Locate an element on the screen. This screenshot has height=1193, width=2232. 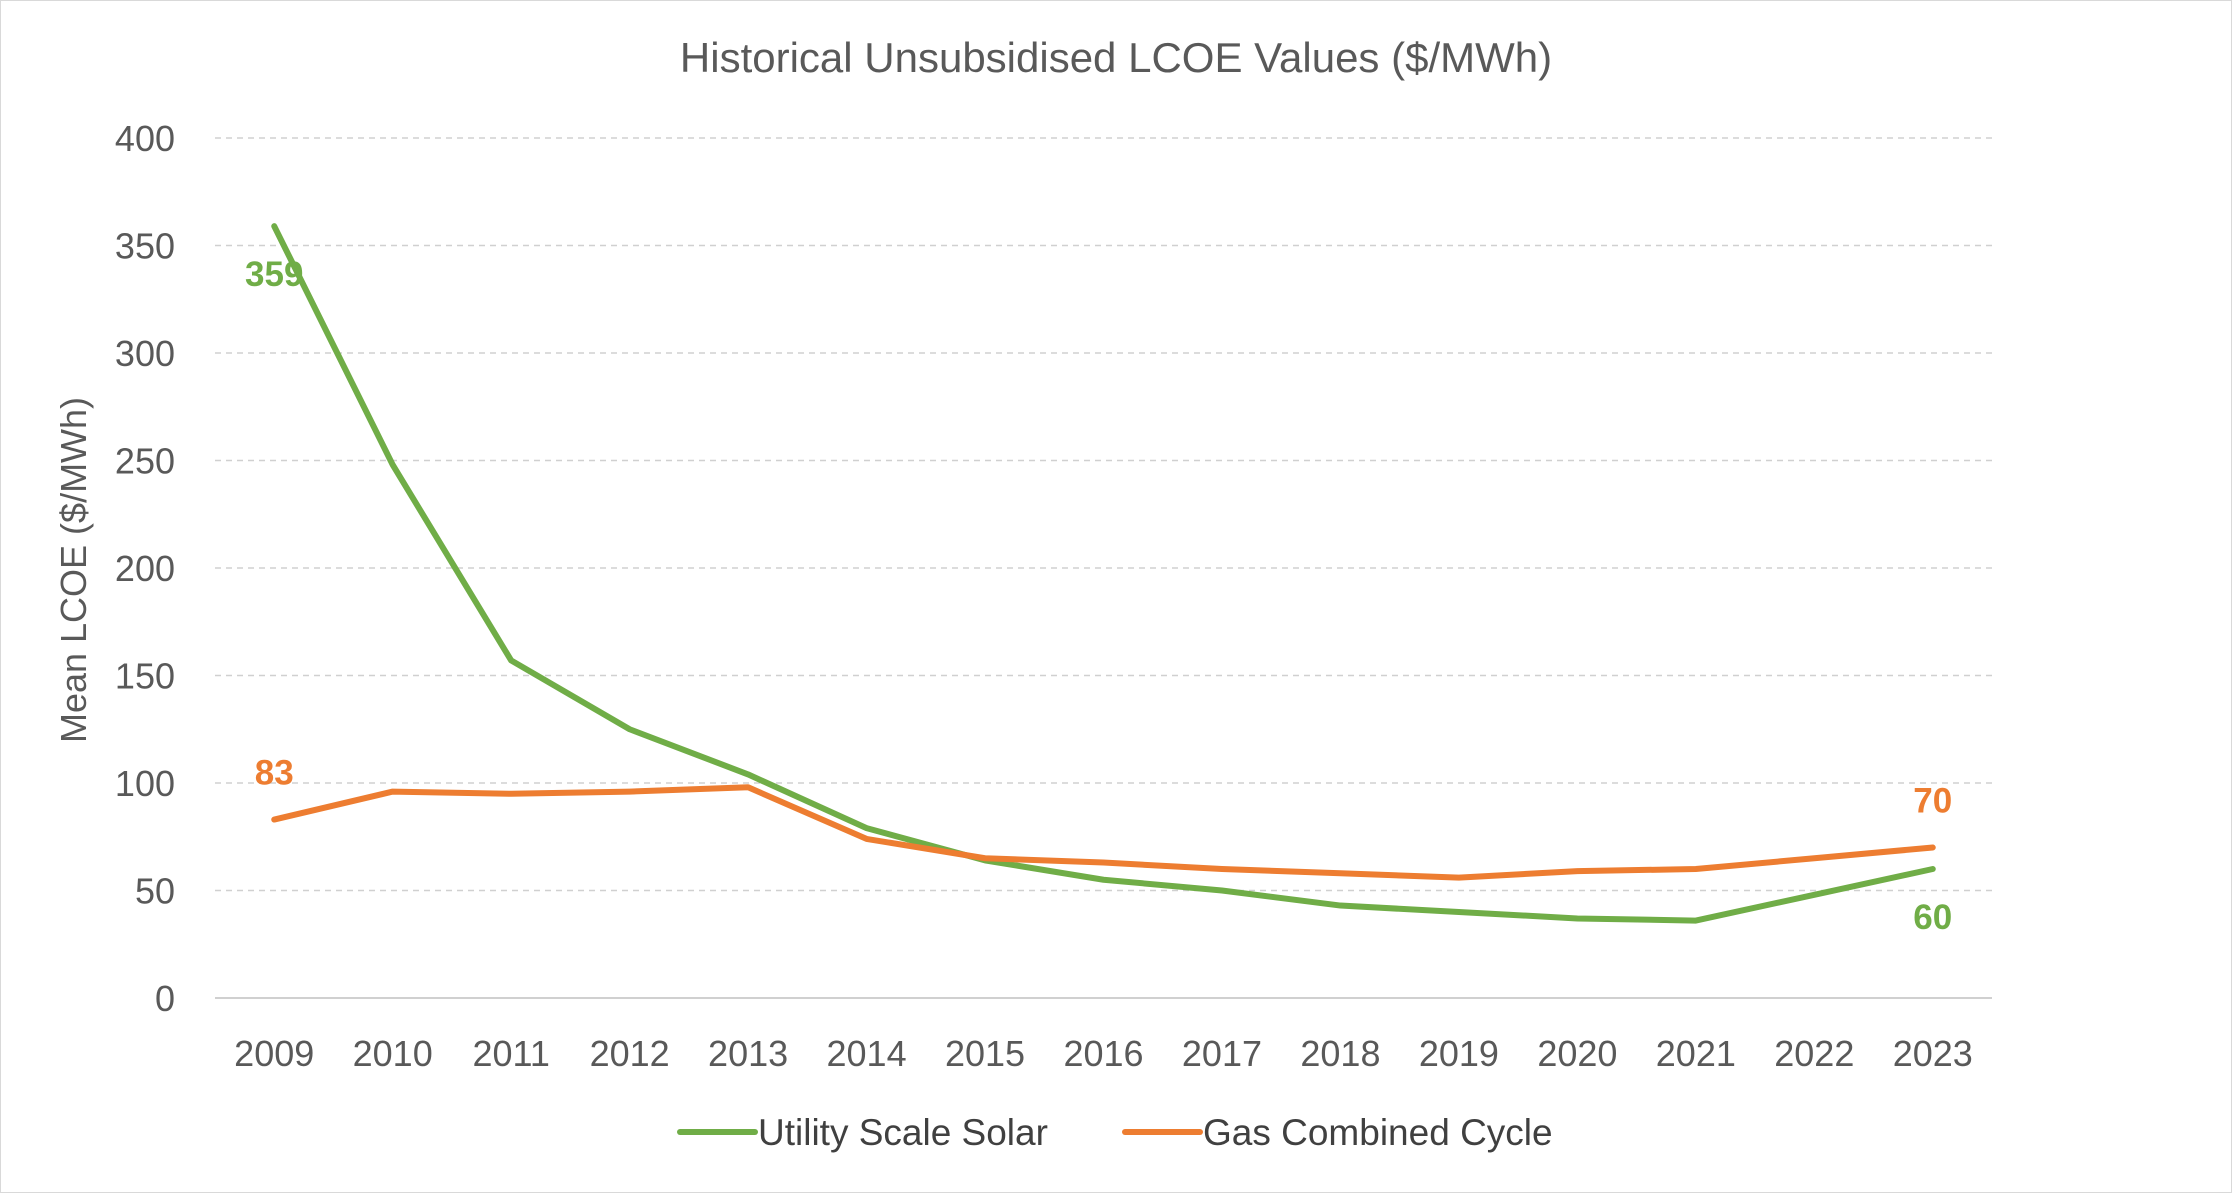
data-label: 70 is located at coordinates (1932, 801).